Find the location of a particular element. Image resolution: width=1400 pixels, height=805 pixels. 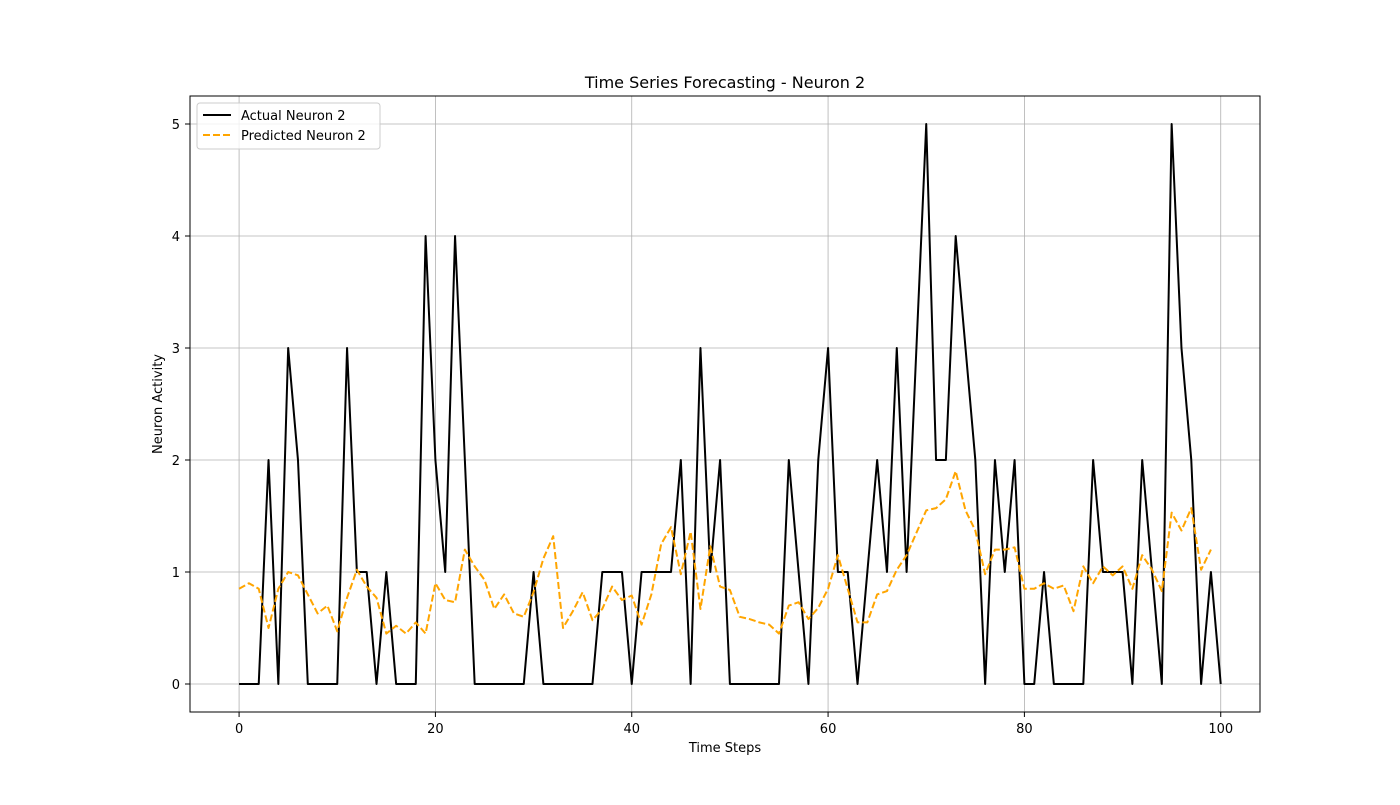

legend: Actual Neuron 2 Predicted Neuron 2 is located at coordinates (288, 126).